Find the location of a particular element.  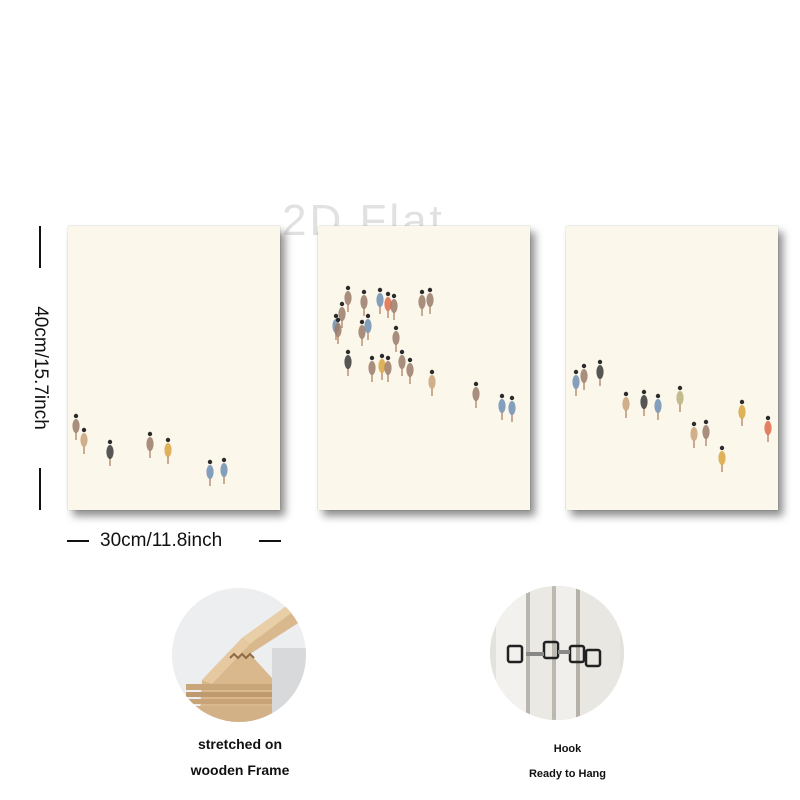

hook-caption-line1: Hook is located at coordinates (567, 749).